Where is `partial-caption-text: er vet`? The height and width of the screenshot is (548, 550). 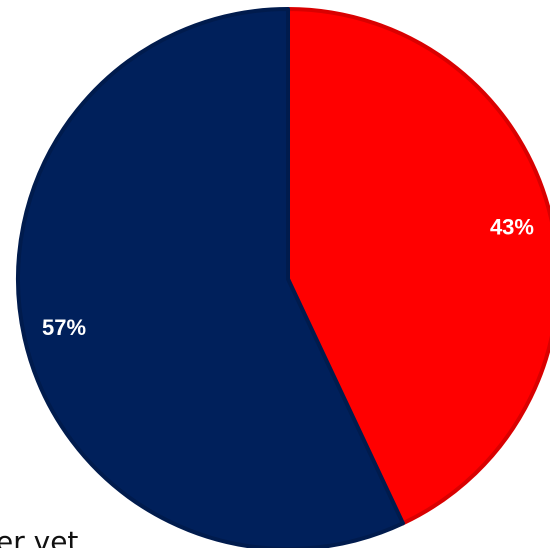 partial-caption-text: er vet is located at coordinates (39, 536).